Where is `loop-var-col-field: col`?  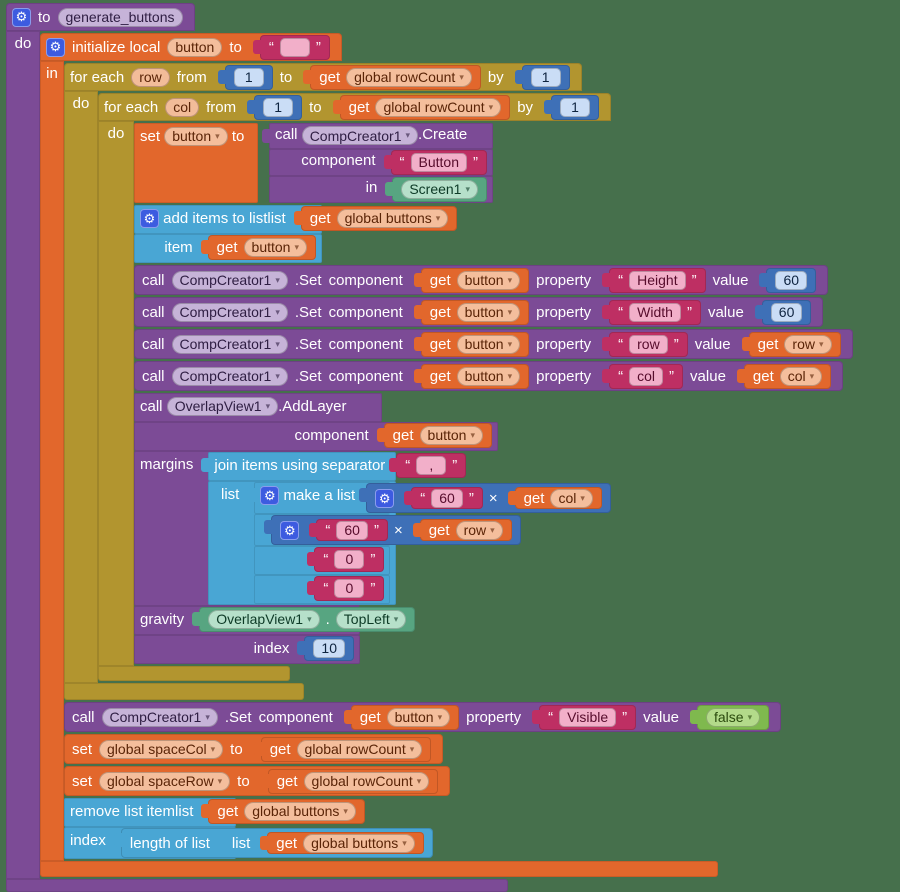
loop-var-col-field: col is located at coordinates (182, 107).